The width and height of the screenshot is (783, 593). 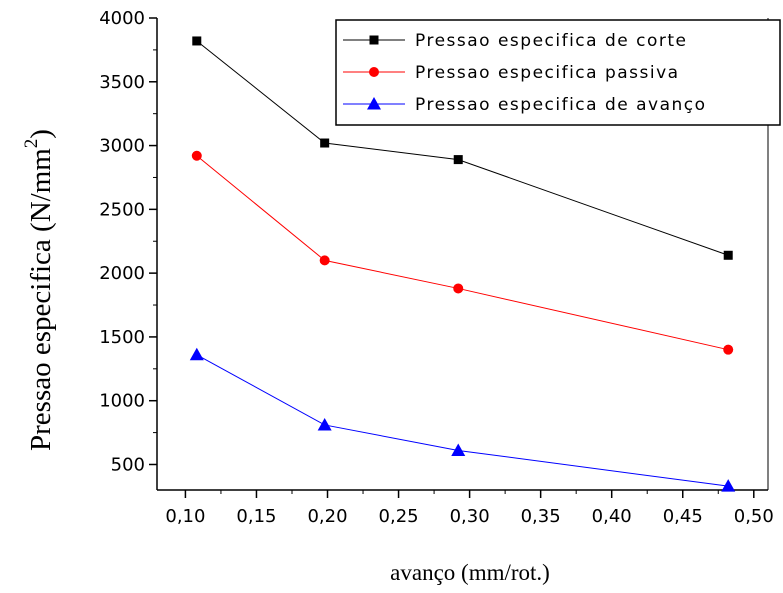 What do you see at coordinates (122, 209) in the screenshot?
I see `y-tick-label: 2500` at bounding box center [122, 209].